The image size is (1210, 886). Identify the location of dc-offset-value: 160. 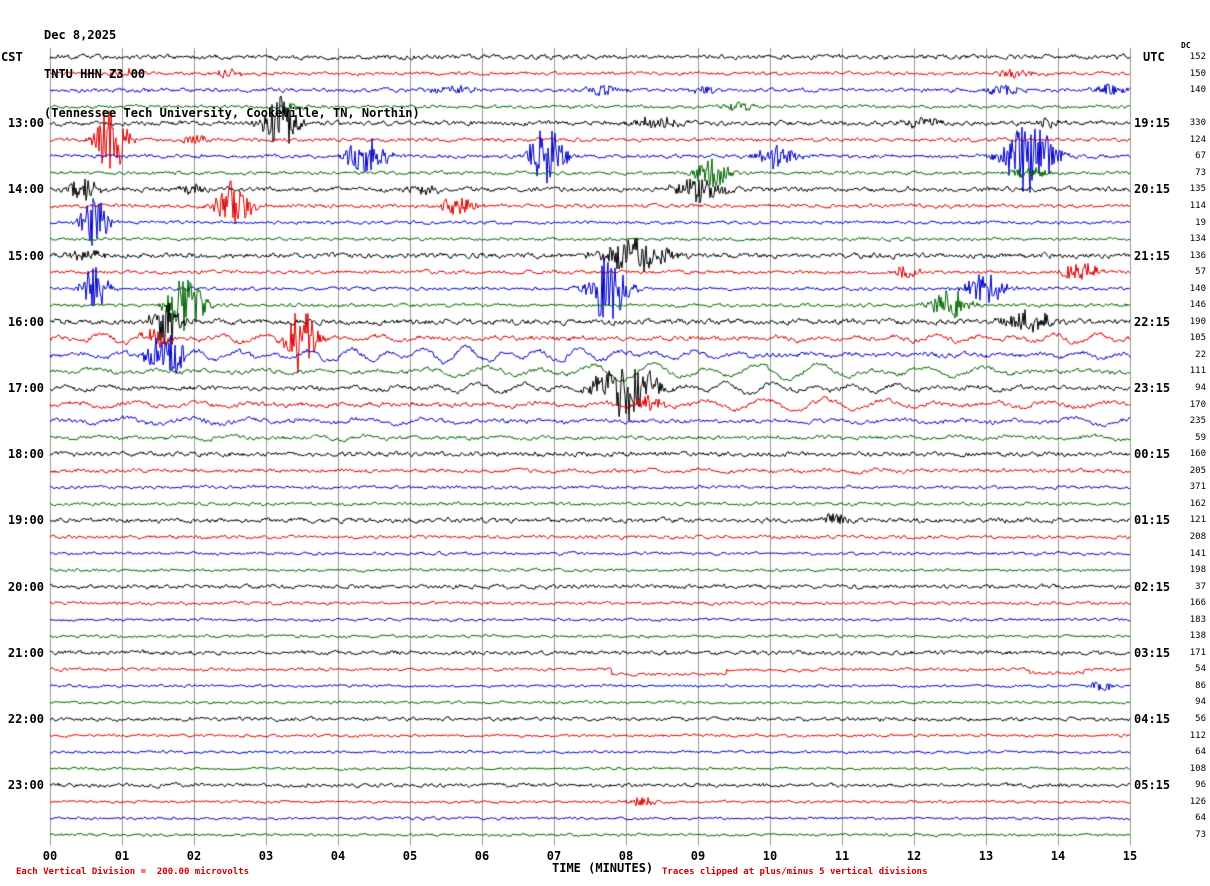
(1197, 454).